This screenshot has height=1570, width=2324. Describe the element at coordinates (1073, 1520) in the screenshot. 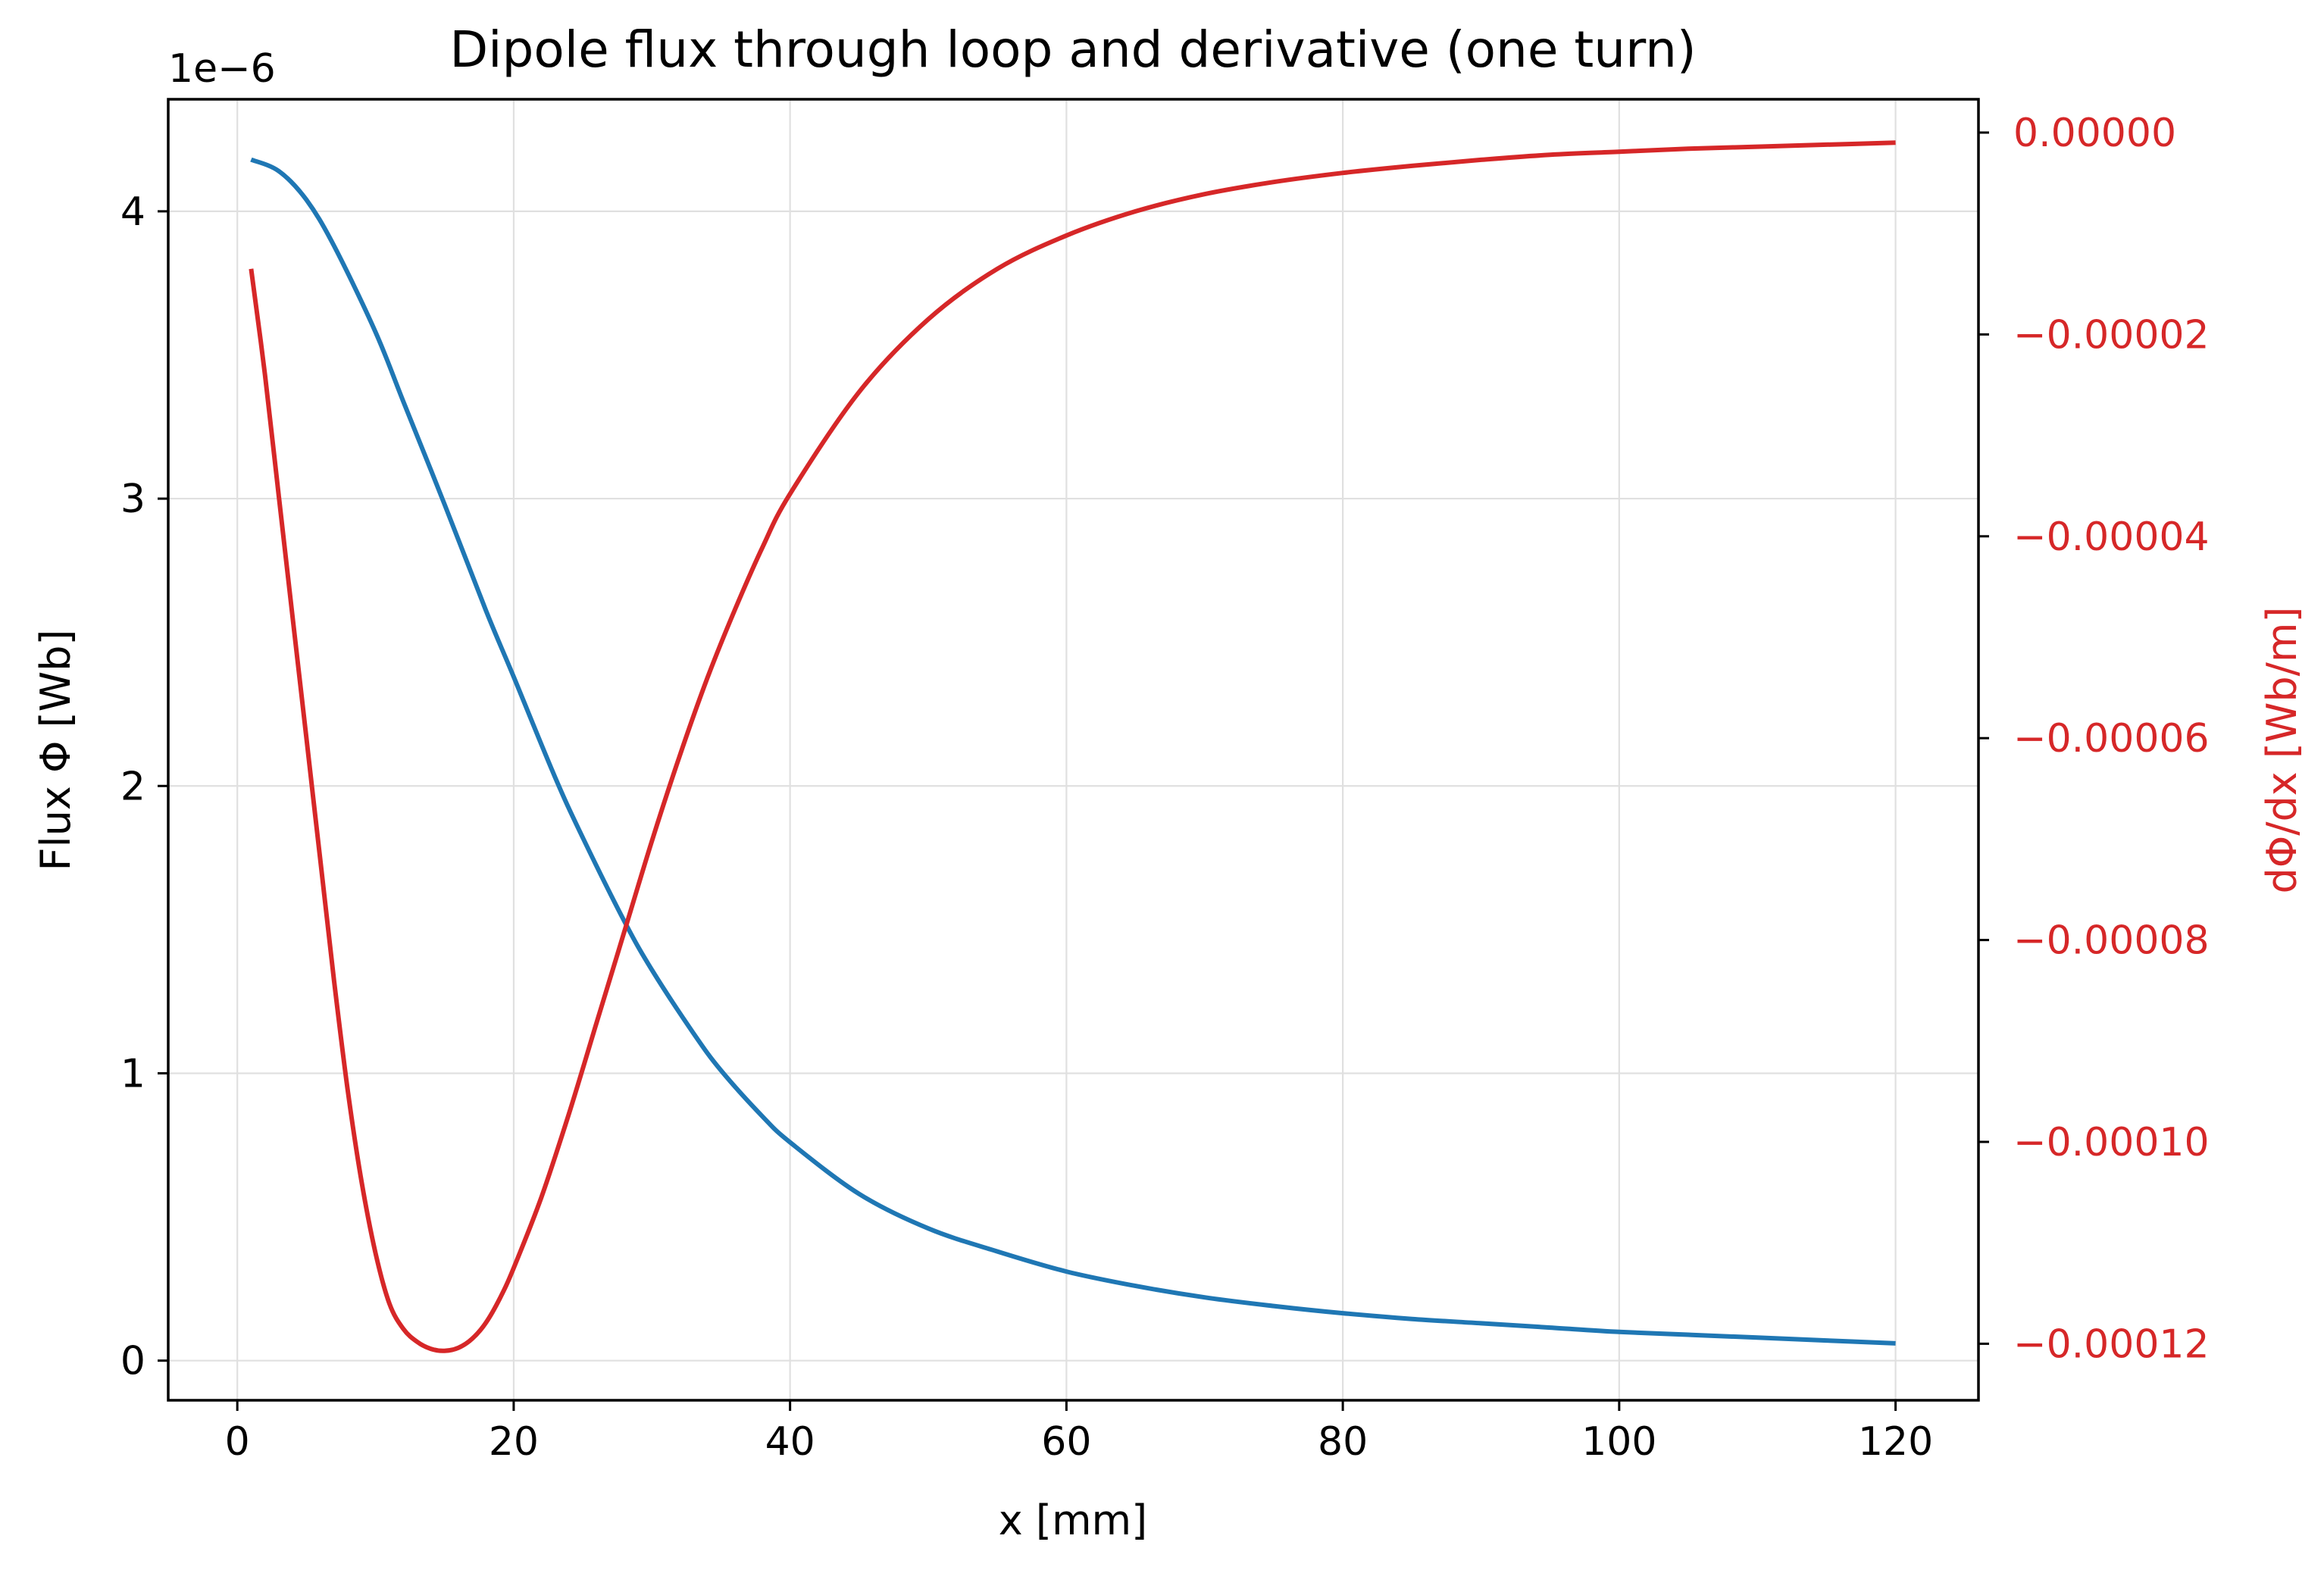

I see `x-axis-label: x [mm]` at that location.